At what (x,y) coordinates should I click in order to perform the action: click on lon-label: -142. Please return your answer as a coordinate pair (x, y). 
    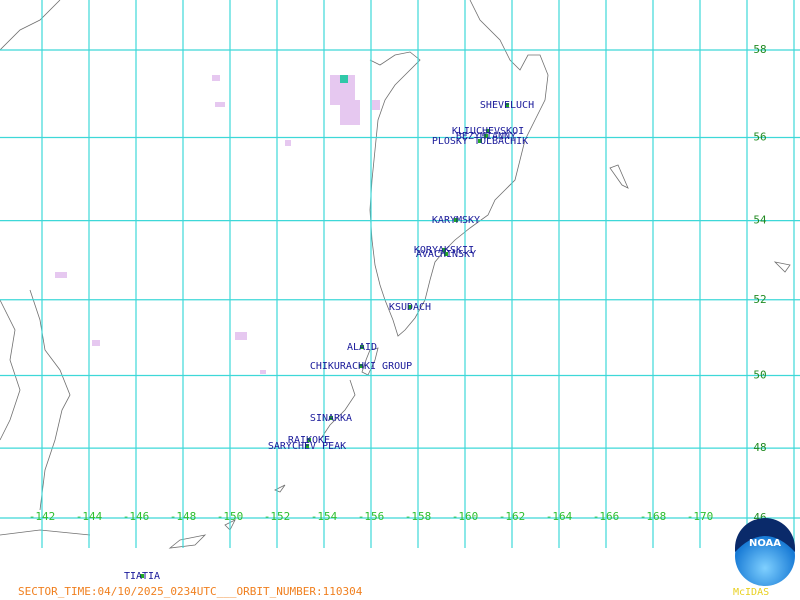
    Looking at the image, I should click on (42, 516).